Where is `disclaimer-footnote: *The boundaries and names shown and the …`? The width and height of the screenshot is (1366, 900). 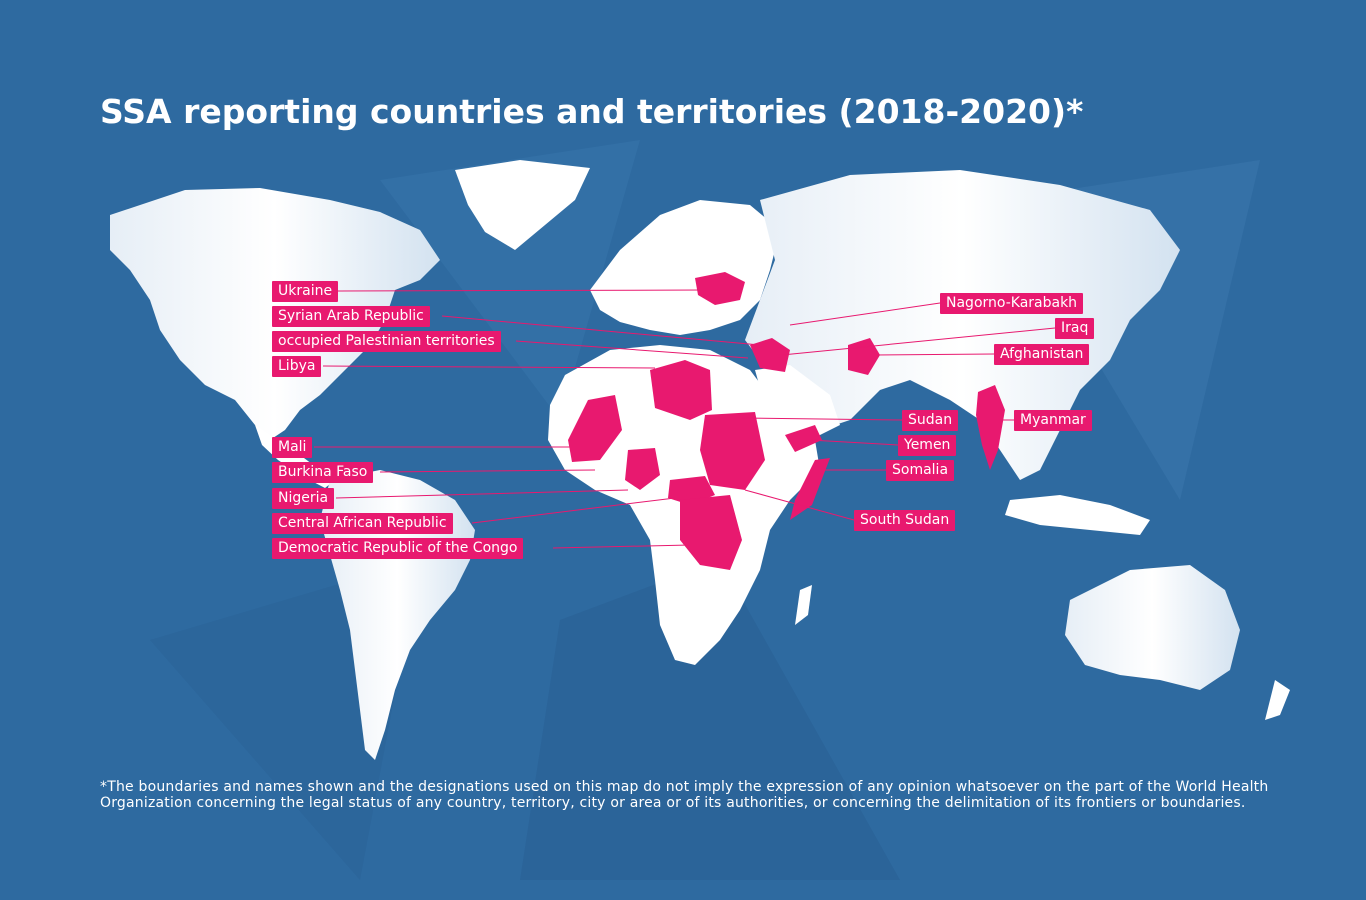
disclaimer-footnote: *The boundaries and names shown and the … is located at coordinates (684, 795).